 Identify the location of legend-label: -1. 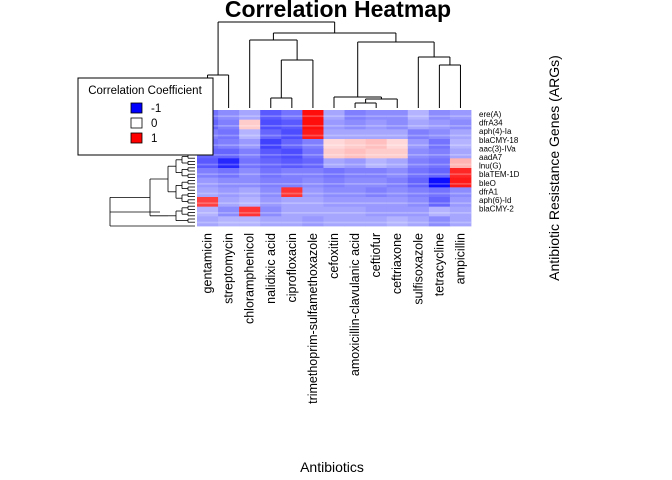
(156, 109).